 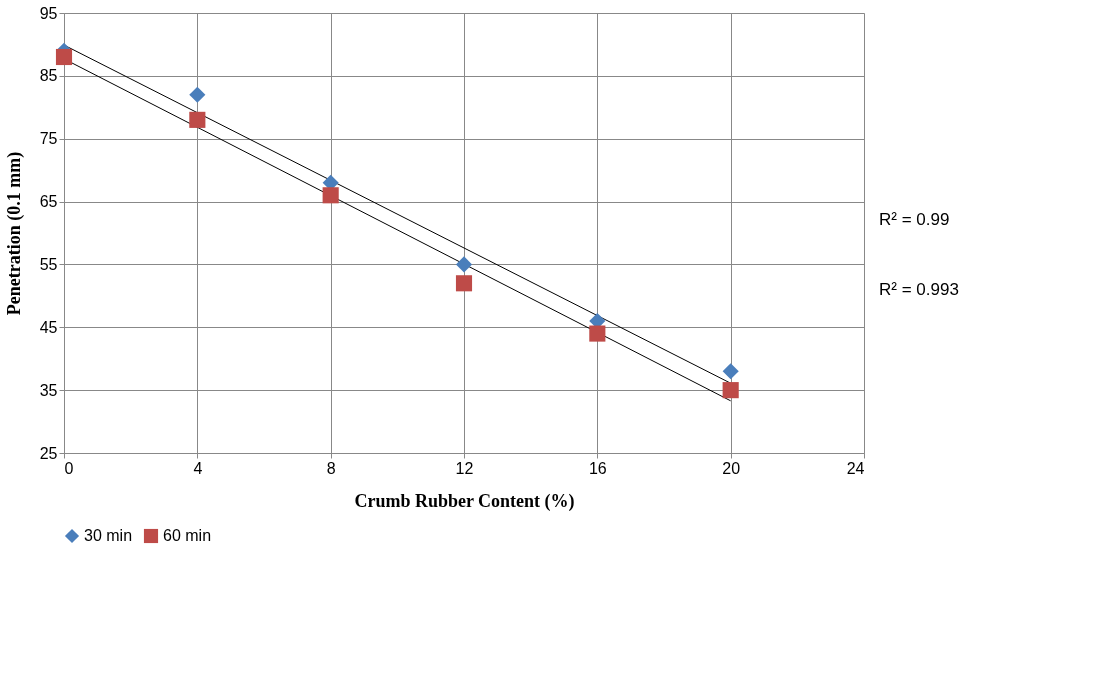 I want to click on x-axis-title: Crumb Rubber Content (%), so click(x=464, y=501).